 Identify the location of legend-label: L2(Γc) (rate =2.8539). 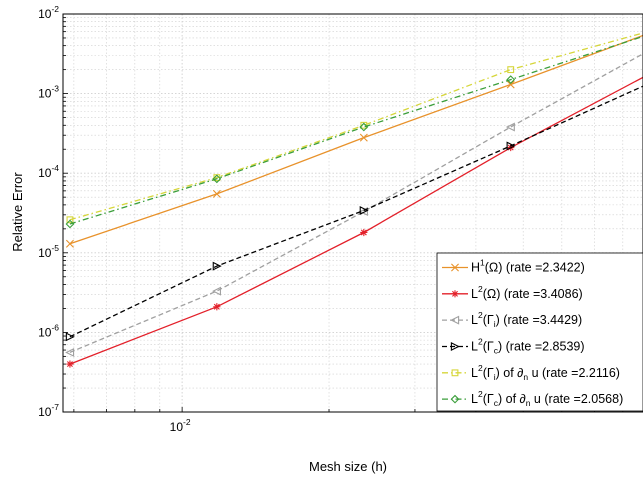
(528, 345).